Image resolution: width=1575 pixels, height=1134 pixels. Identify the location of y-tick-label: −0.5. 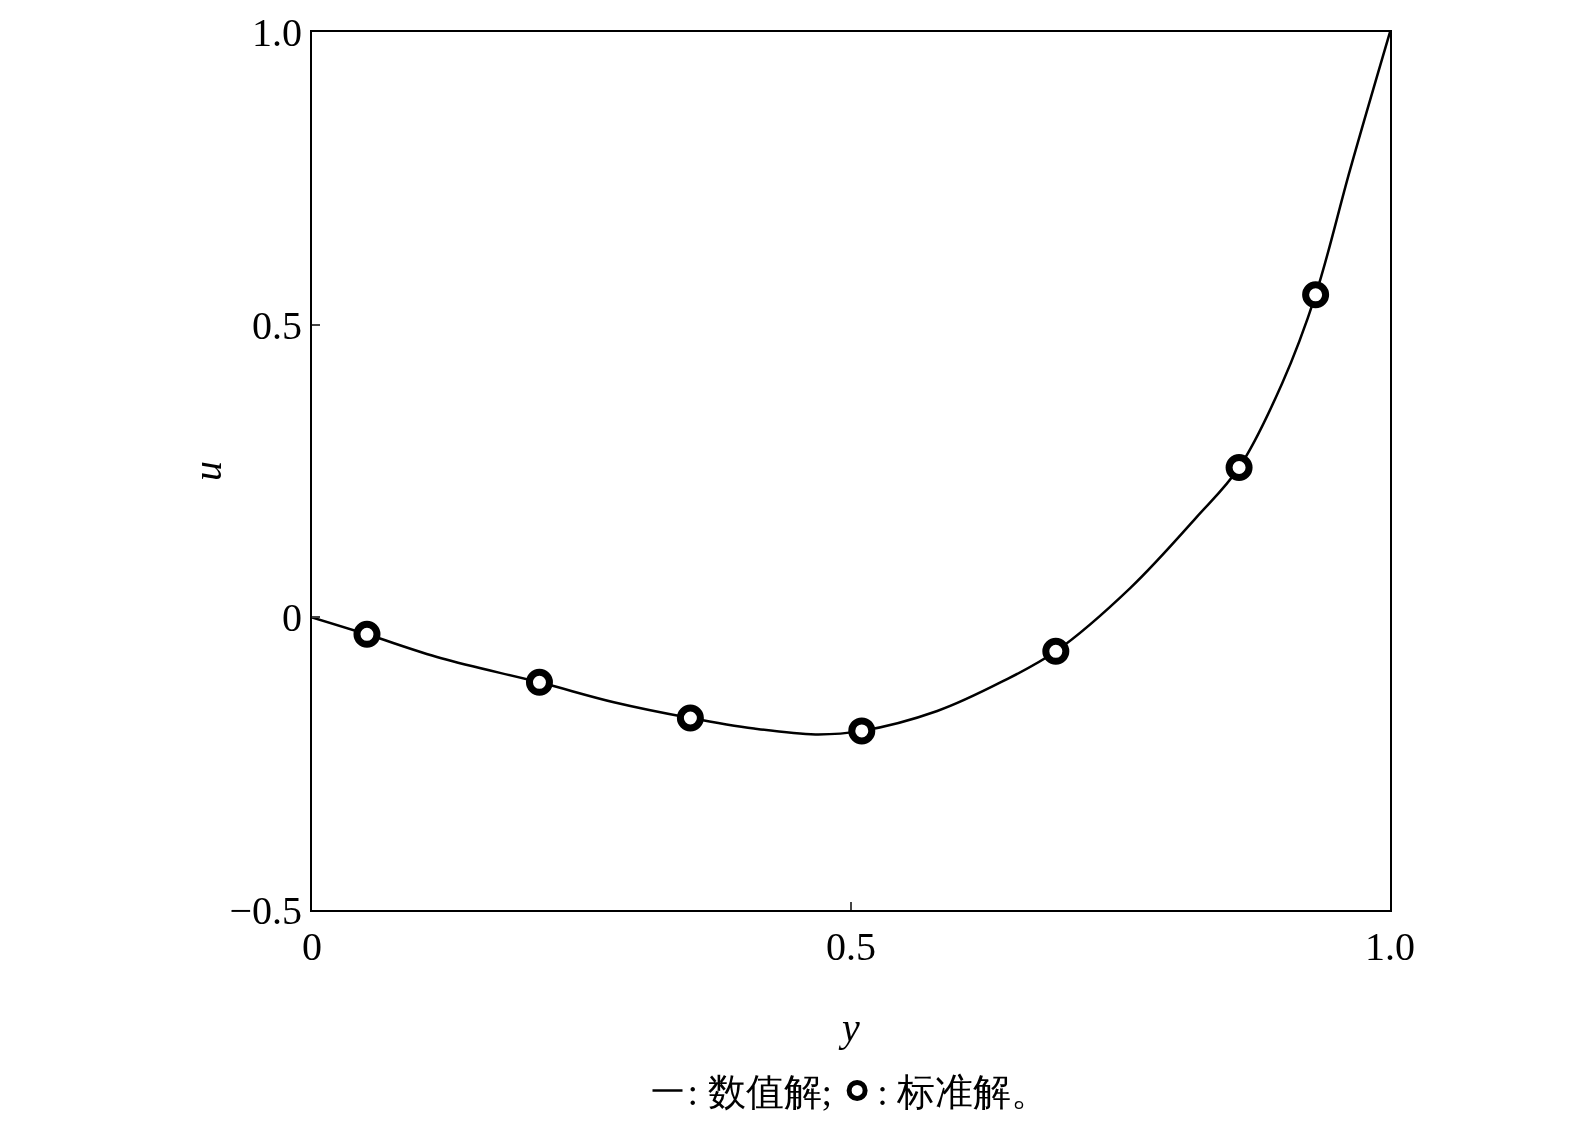
(265, 910).